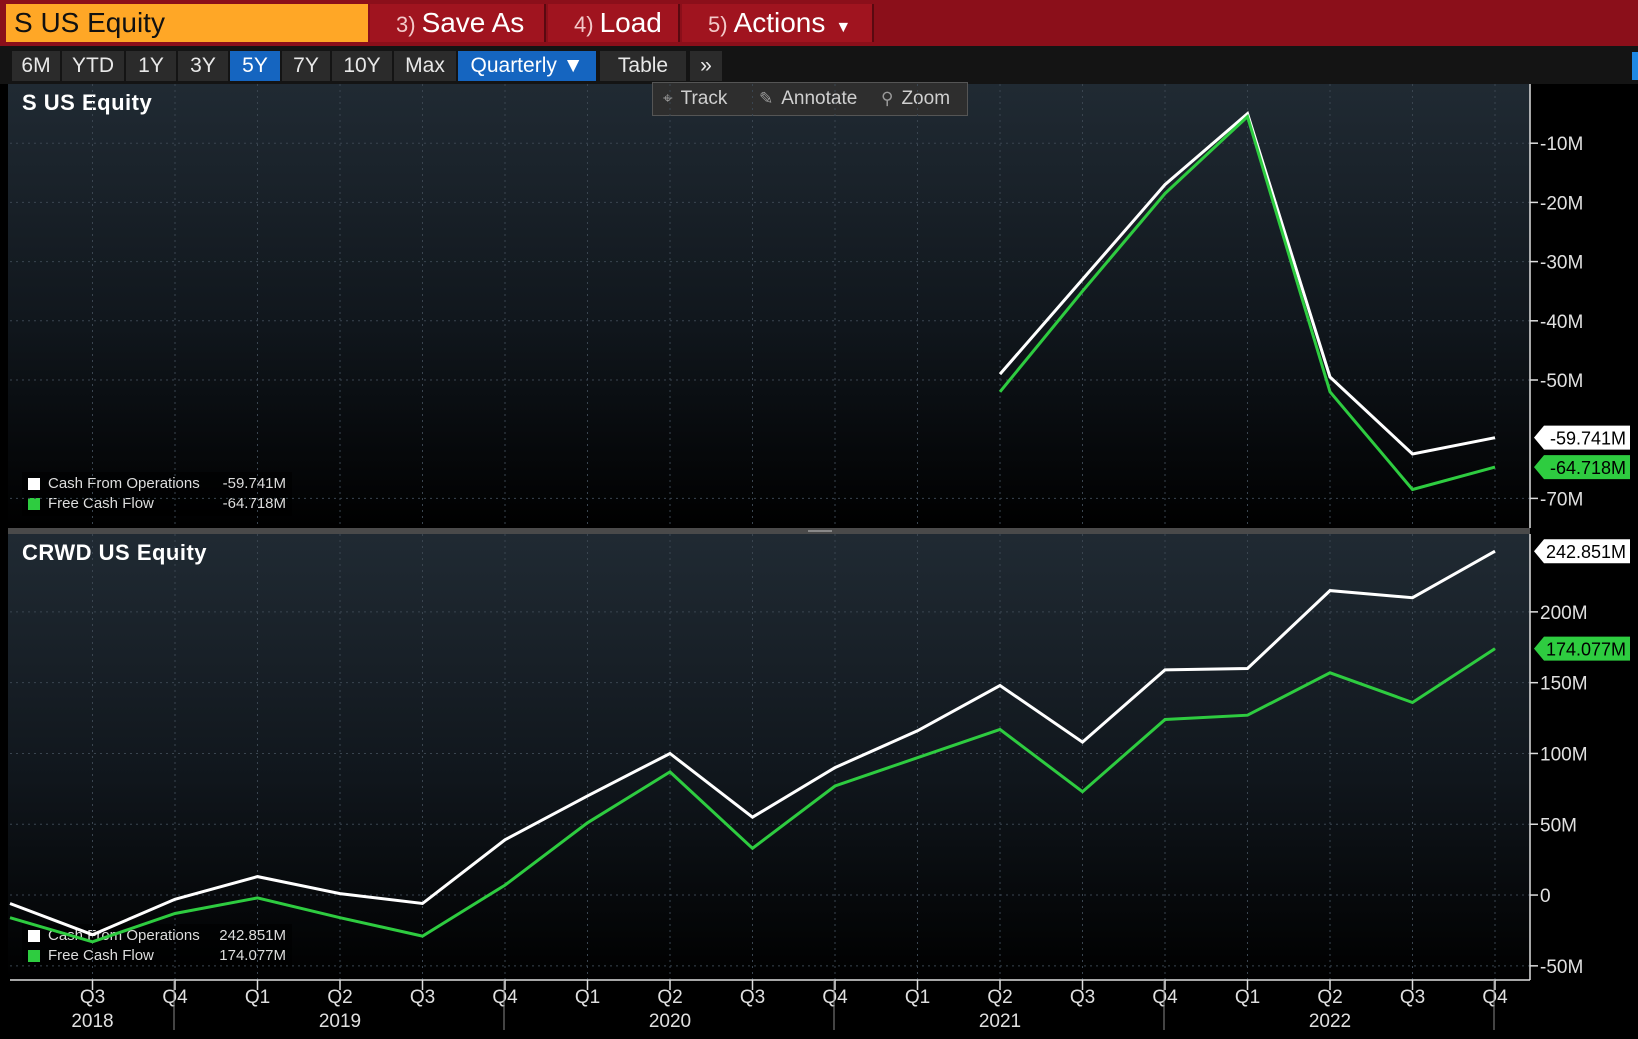 Image resolution: width=1638 pixels, height=1039 pixels. I want to click on series-line-free-cash-flow, so click(1247, 302).